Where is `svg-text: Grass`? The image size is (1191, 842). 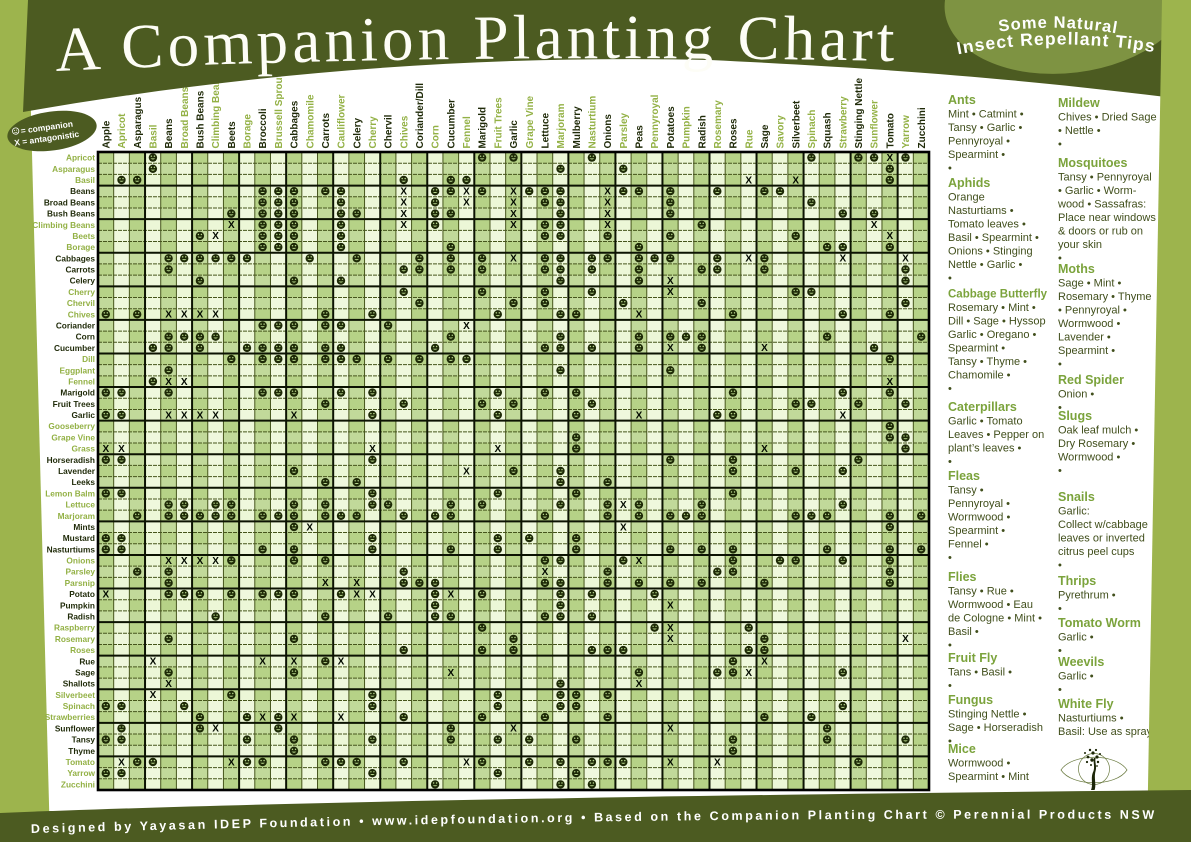
svg-text: Grass is located at coordinates (83, 449).